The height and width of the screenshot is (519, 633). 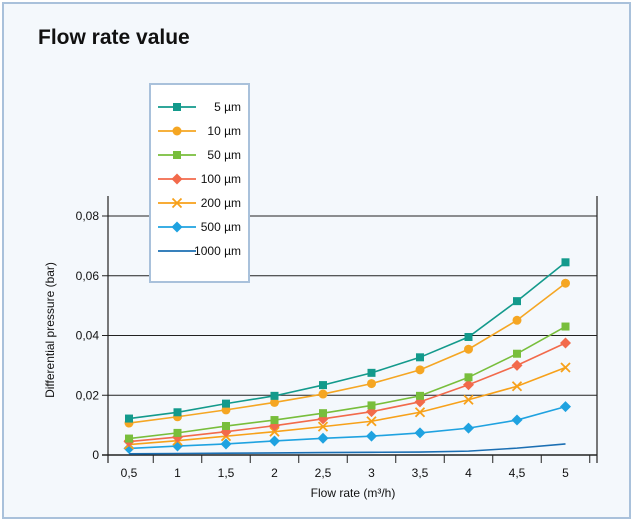 What do you see at coordinates (371, 473) in the screenshot?
I see `x-tick-label: 3` at bounding box center [371, 473].